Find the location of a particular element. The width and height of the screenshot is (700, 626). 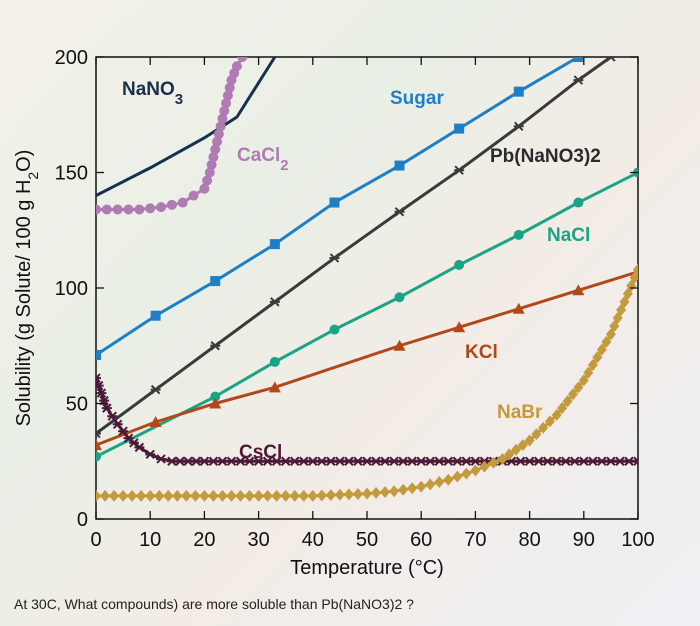

x-tick-label: 90 is located at coordinates (584, 540).